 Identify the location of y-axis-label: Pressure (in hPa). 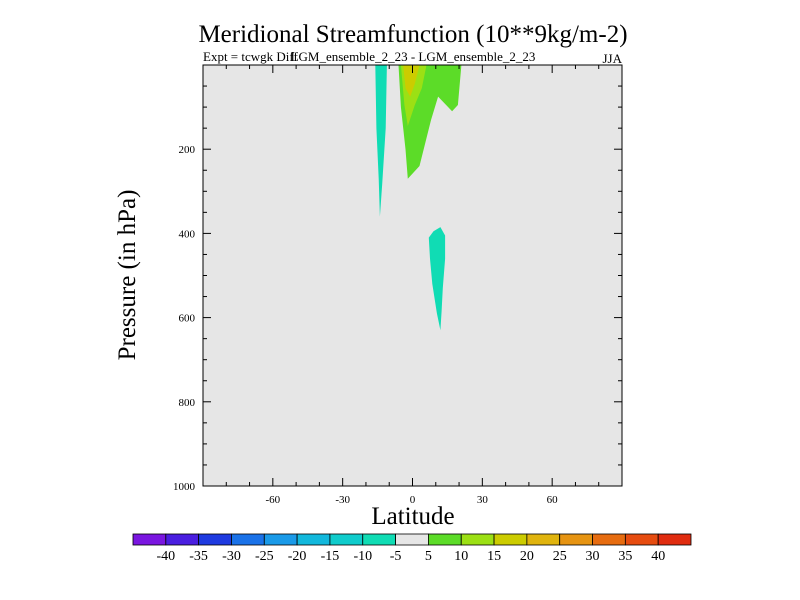
(127, 275).